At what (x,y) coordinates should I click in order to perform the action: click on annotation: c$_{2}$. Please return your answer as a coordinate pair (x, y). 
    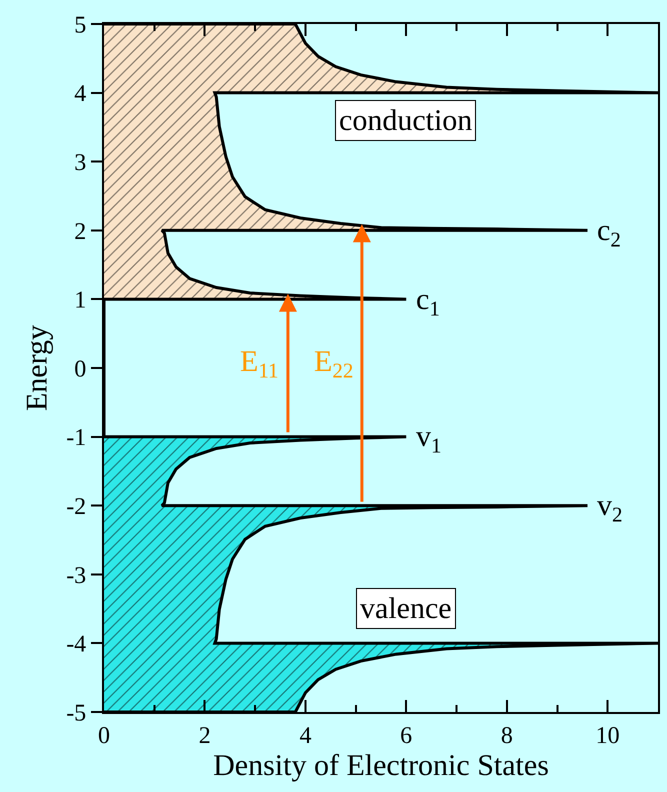
    Looking at the image, I should click on (609, 233).